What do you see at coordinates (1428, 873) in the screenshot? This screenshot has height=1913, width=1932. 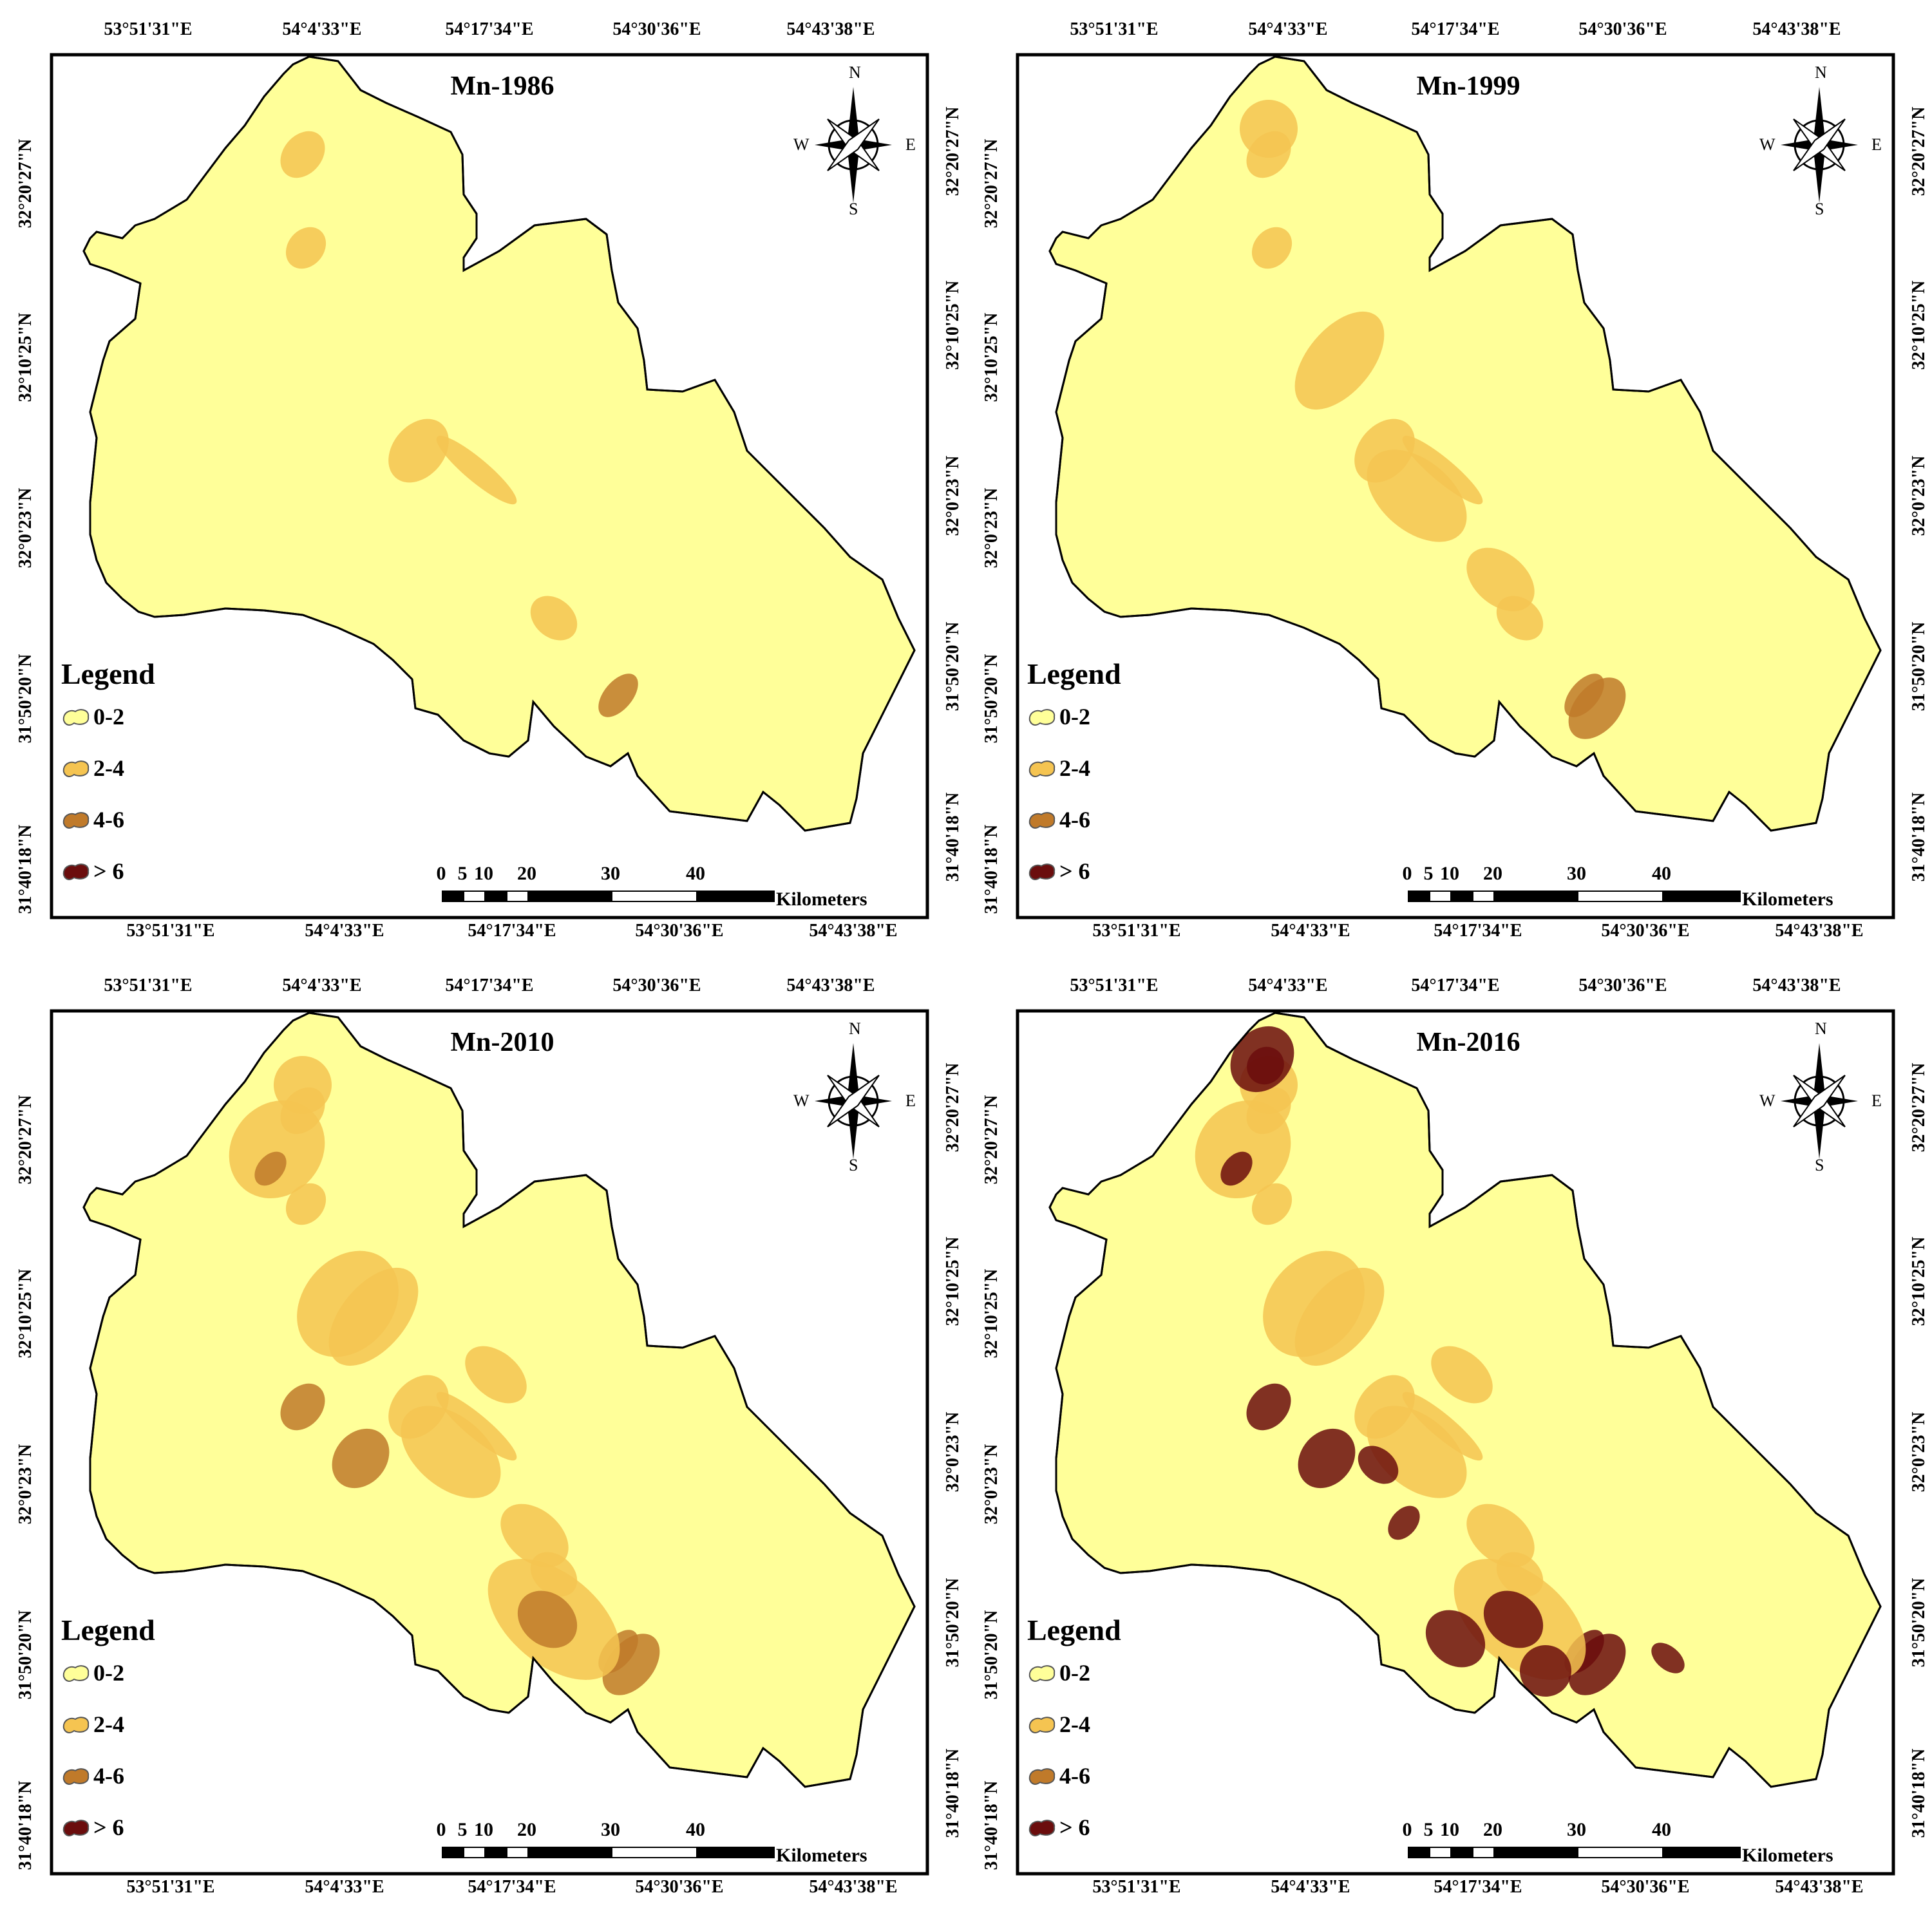 I see `scale-tick-label: 5` at bounding box center [1428, 873].